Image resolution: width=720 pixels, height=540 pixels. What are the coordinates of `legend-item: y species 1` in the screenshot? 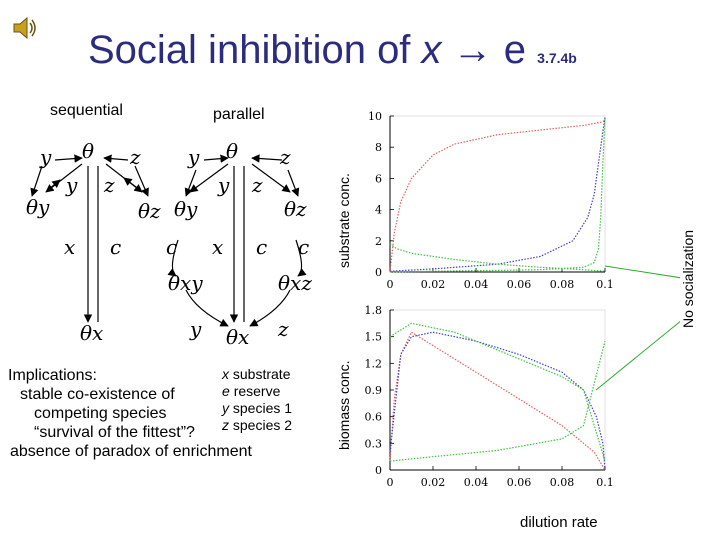 It's located at (257, 408).